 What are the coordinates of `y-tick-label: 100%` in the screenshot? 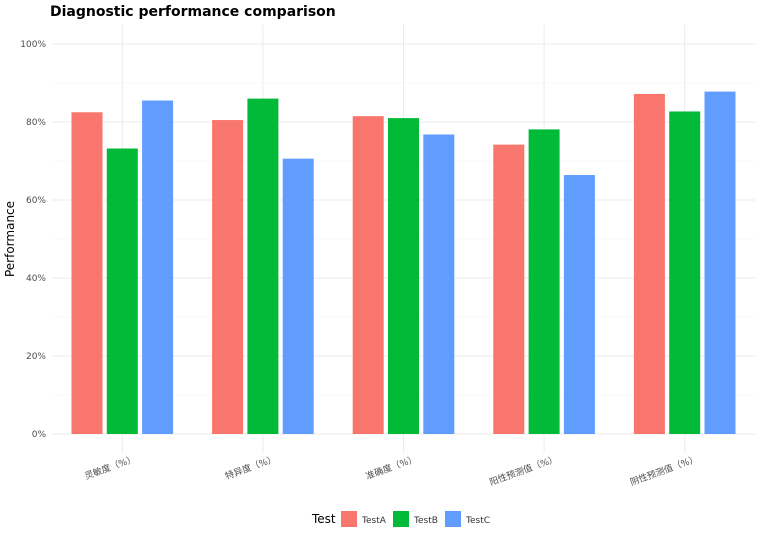 It's located at (33, 45).